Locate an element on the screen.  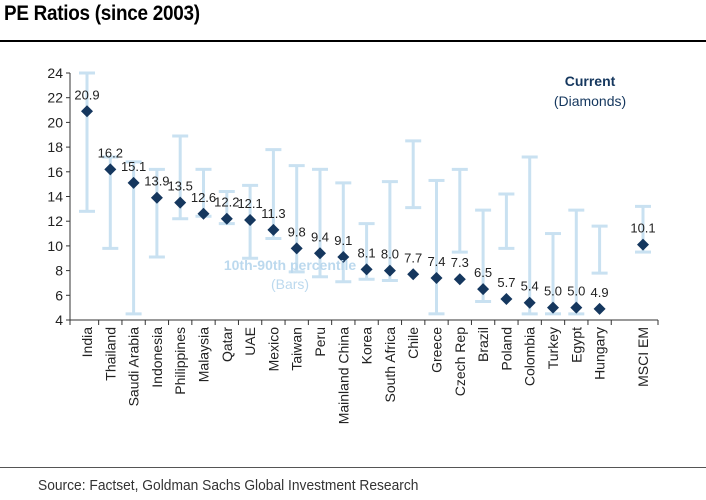
current-value-label: 10.1 is located at coordinates (642, 228).